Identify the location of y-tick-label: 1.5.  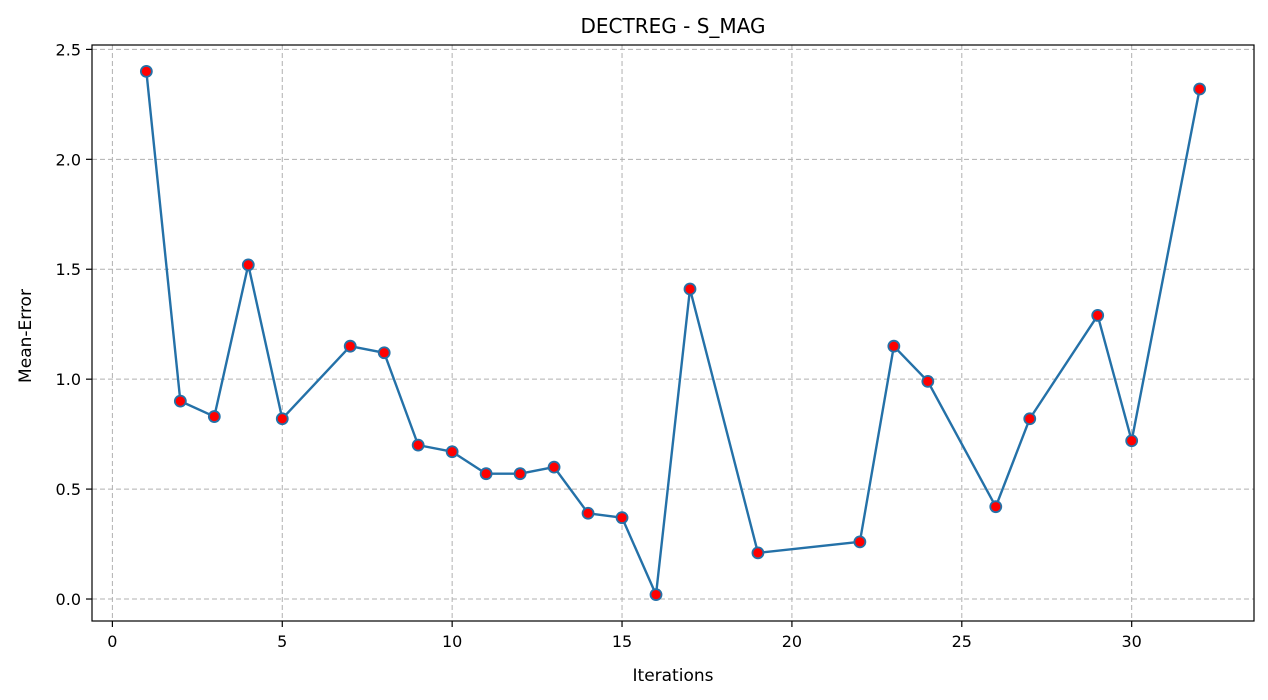
(68, 269).